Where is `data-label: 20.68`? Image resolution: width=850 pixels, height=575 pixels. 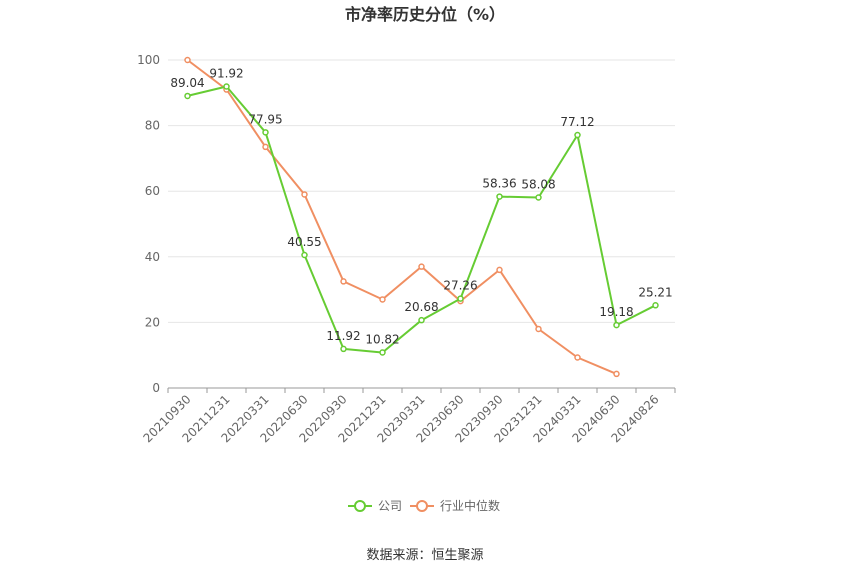 data-label: 20.68 is located at coordinates (421, 307).